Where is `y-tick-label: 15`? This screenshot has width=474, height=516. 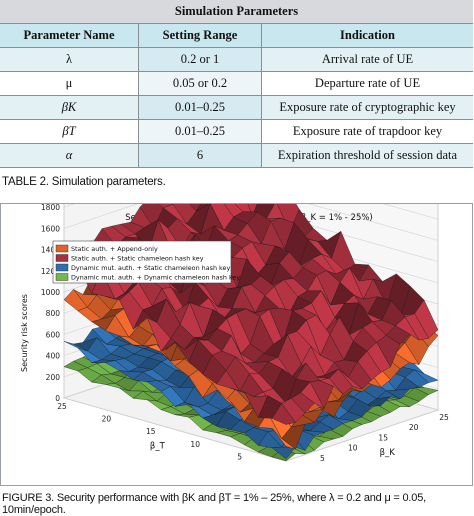
y-tick-label: 15 is located at coordinates (383, 437).